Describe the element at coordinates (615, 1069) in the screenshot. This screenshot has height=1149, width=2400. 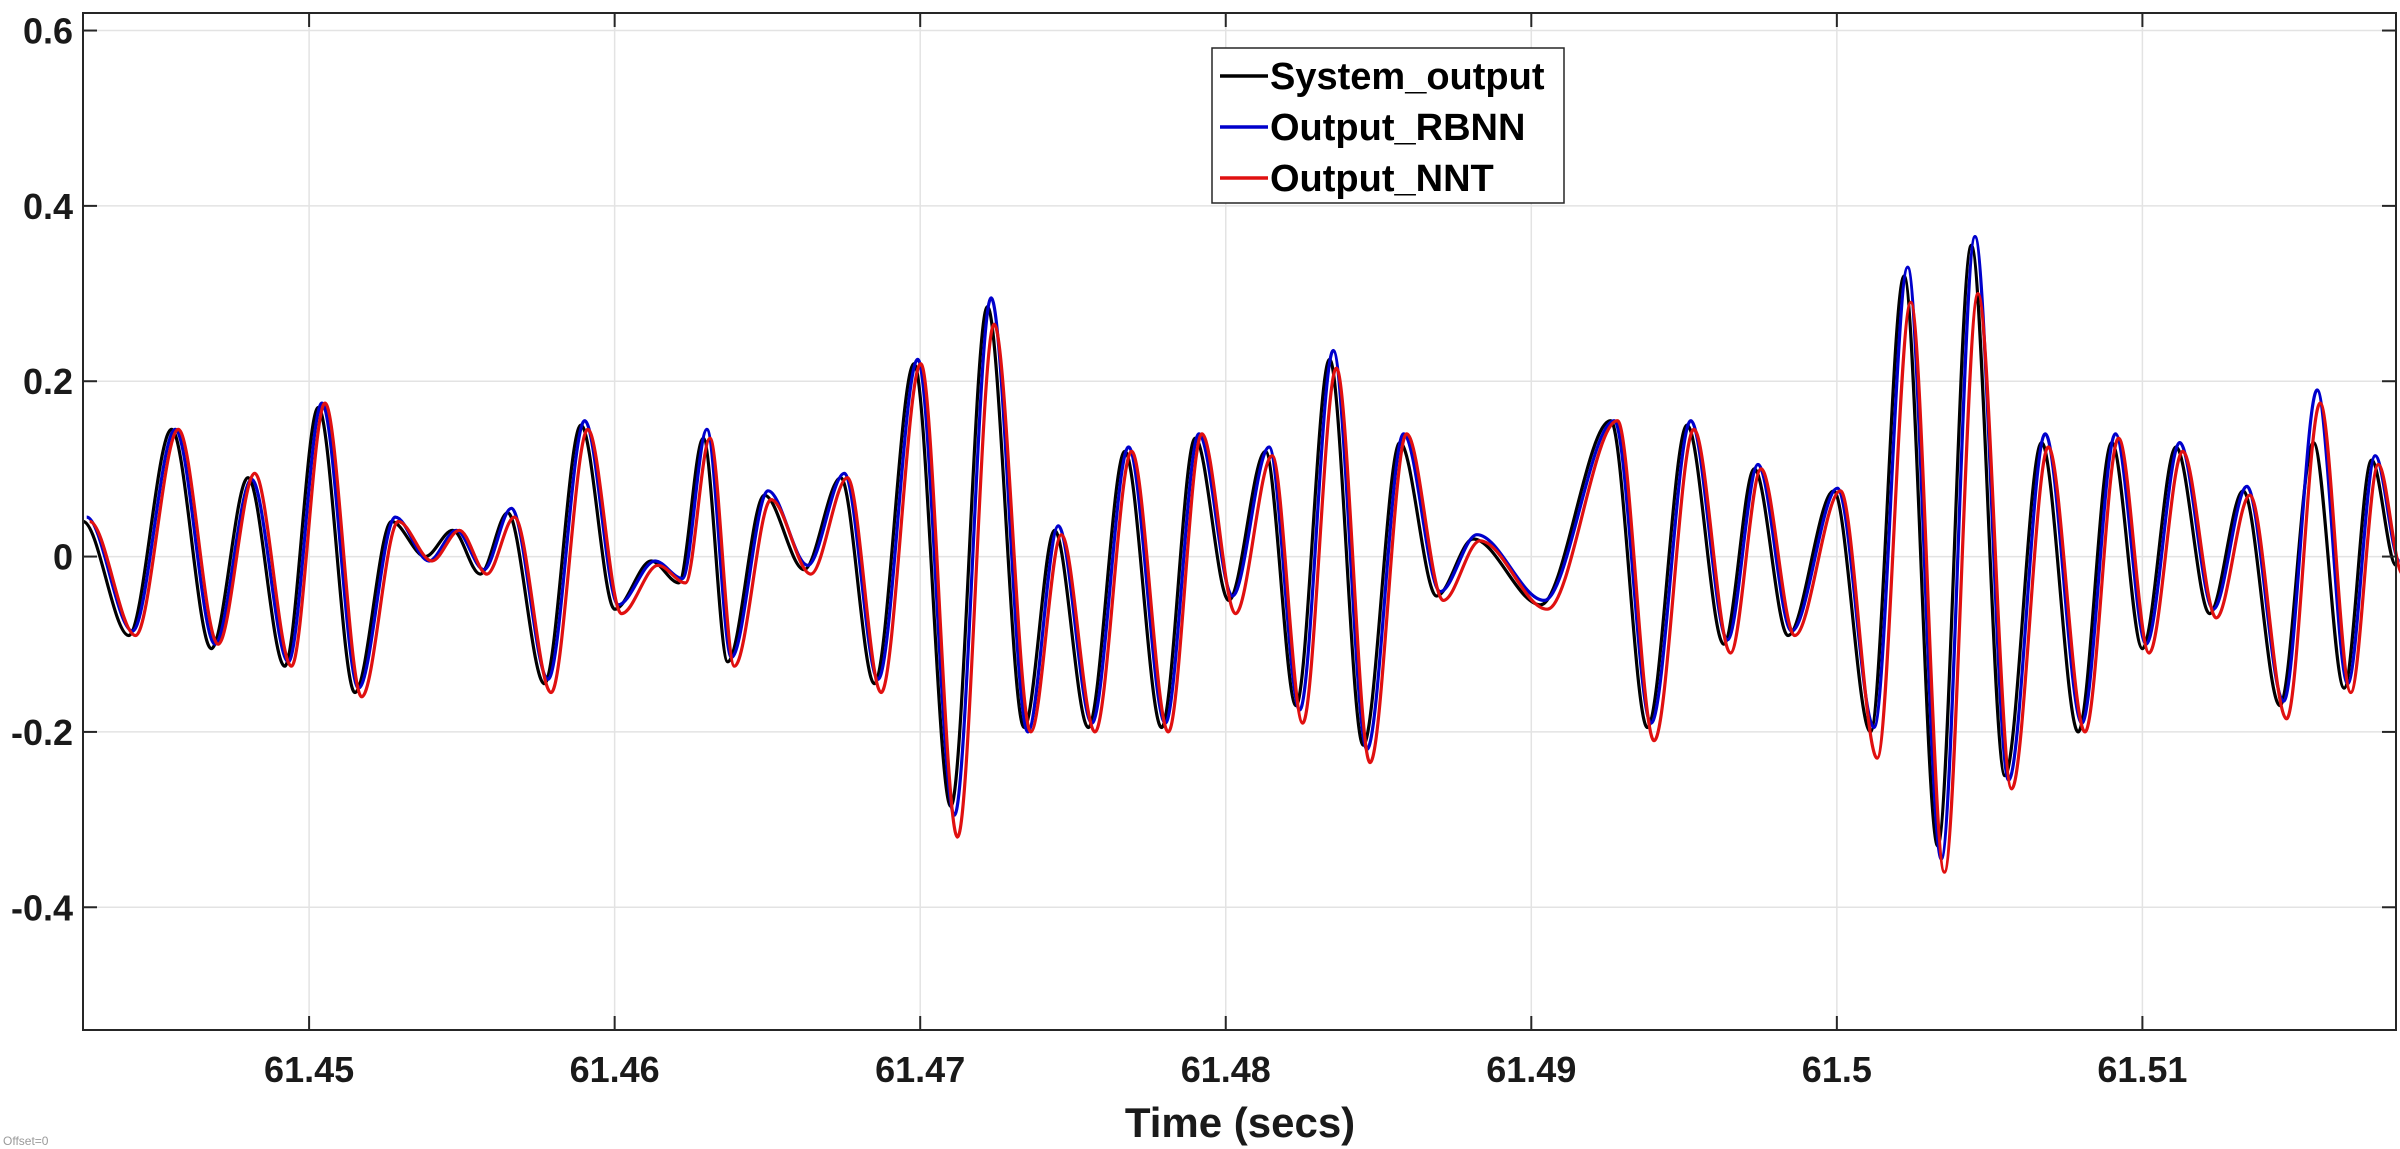
I see `x-tick-label: 61.46` at that location.